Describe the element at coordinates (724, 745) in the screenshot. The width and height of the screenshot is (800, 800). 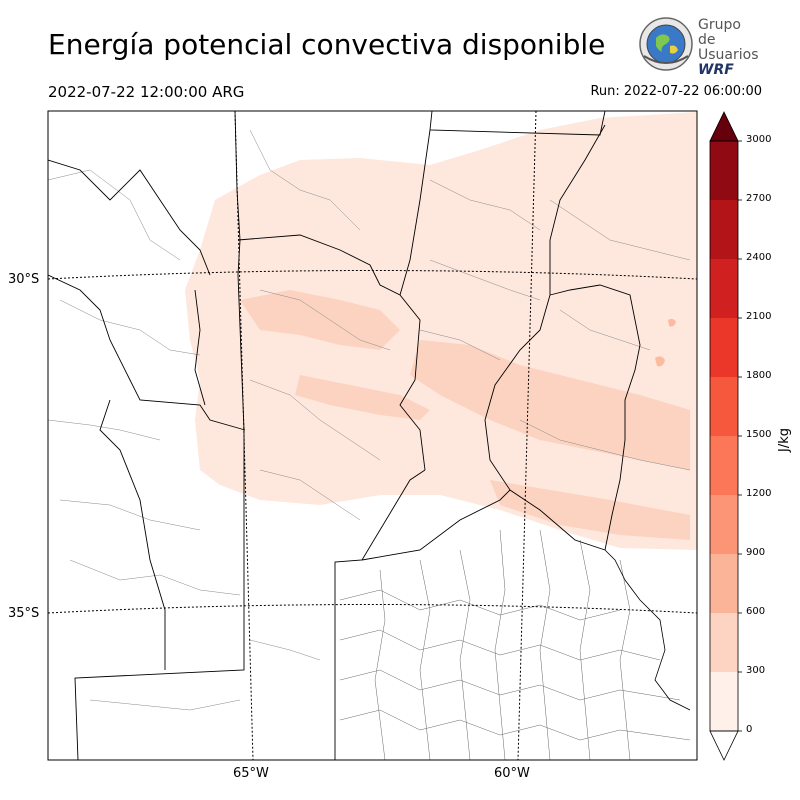
I see `colorbar-extend-min` at that location.